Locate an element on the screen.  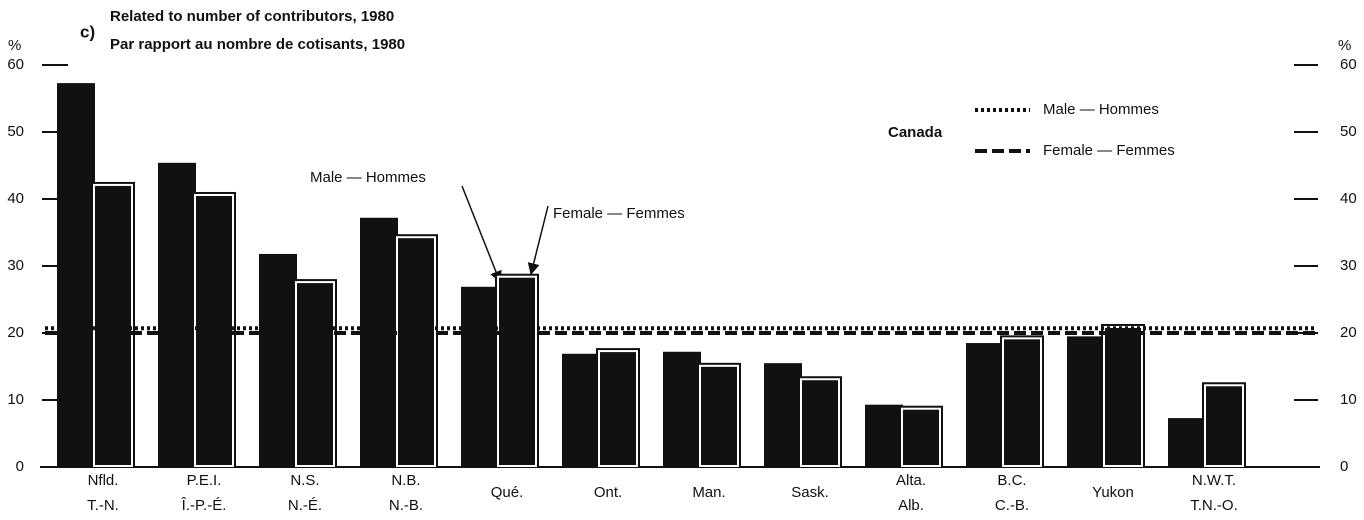
x-tick-label: Nfld. is located at coordinates (103, 480).